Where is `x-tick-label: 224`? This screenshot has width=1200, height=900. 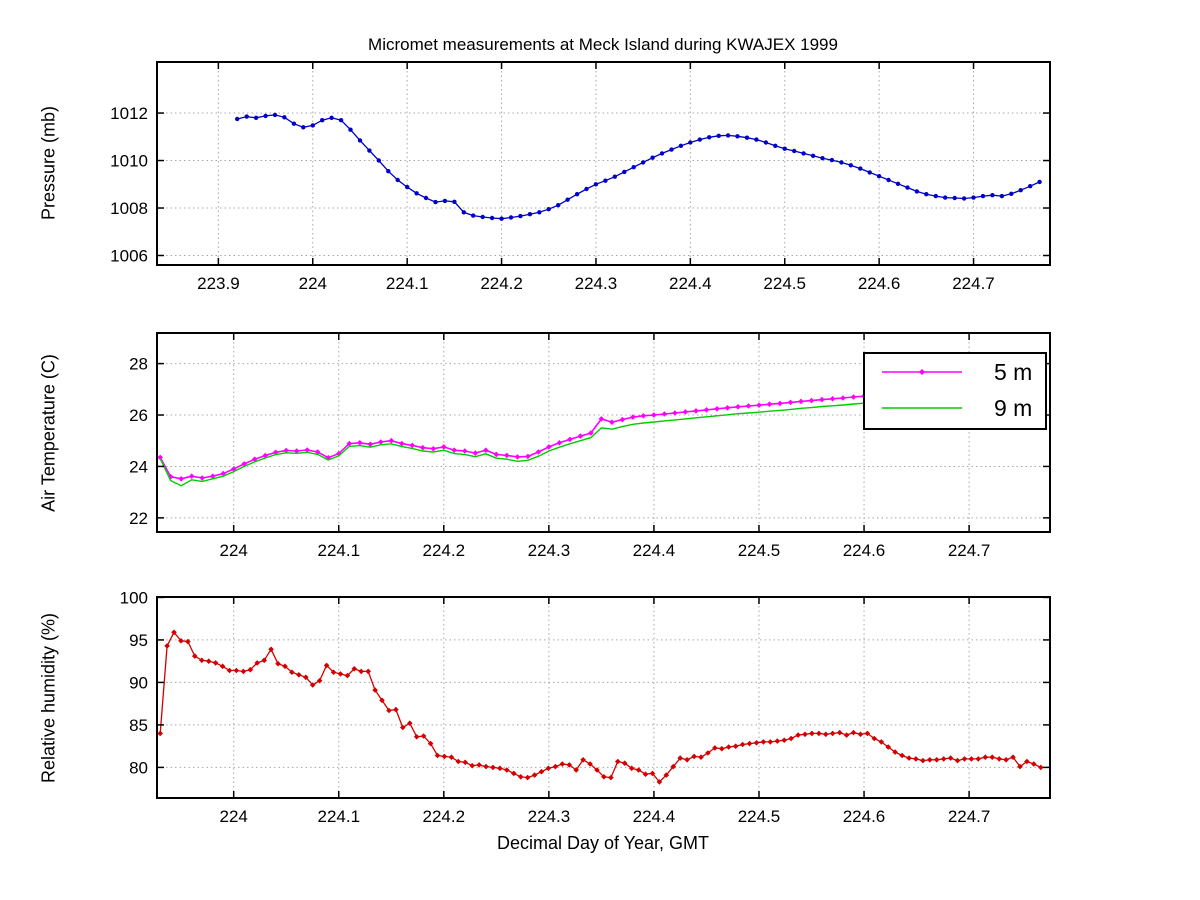
x-tick-label: 224 is located at coordinates (313, 283).